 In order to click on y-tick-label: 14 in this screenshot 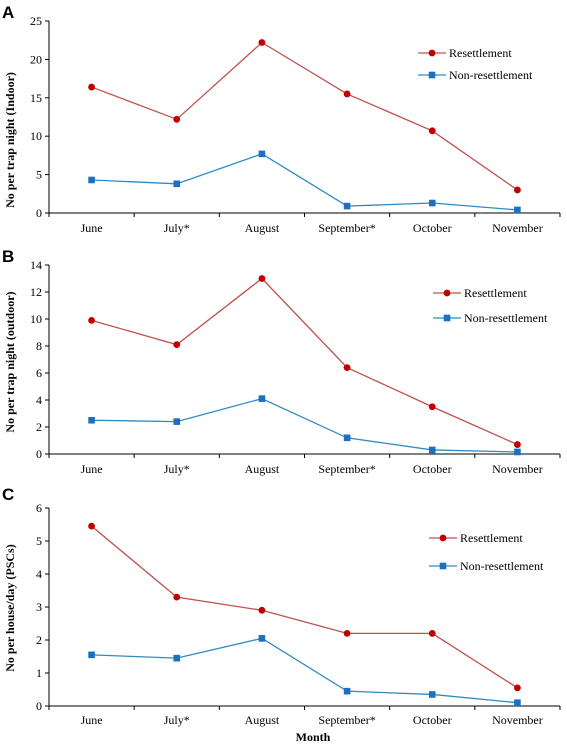, I will do `click(36, 265)`.